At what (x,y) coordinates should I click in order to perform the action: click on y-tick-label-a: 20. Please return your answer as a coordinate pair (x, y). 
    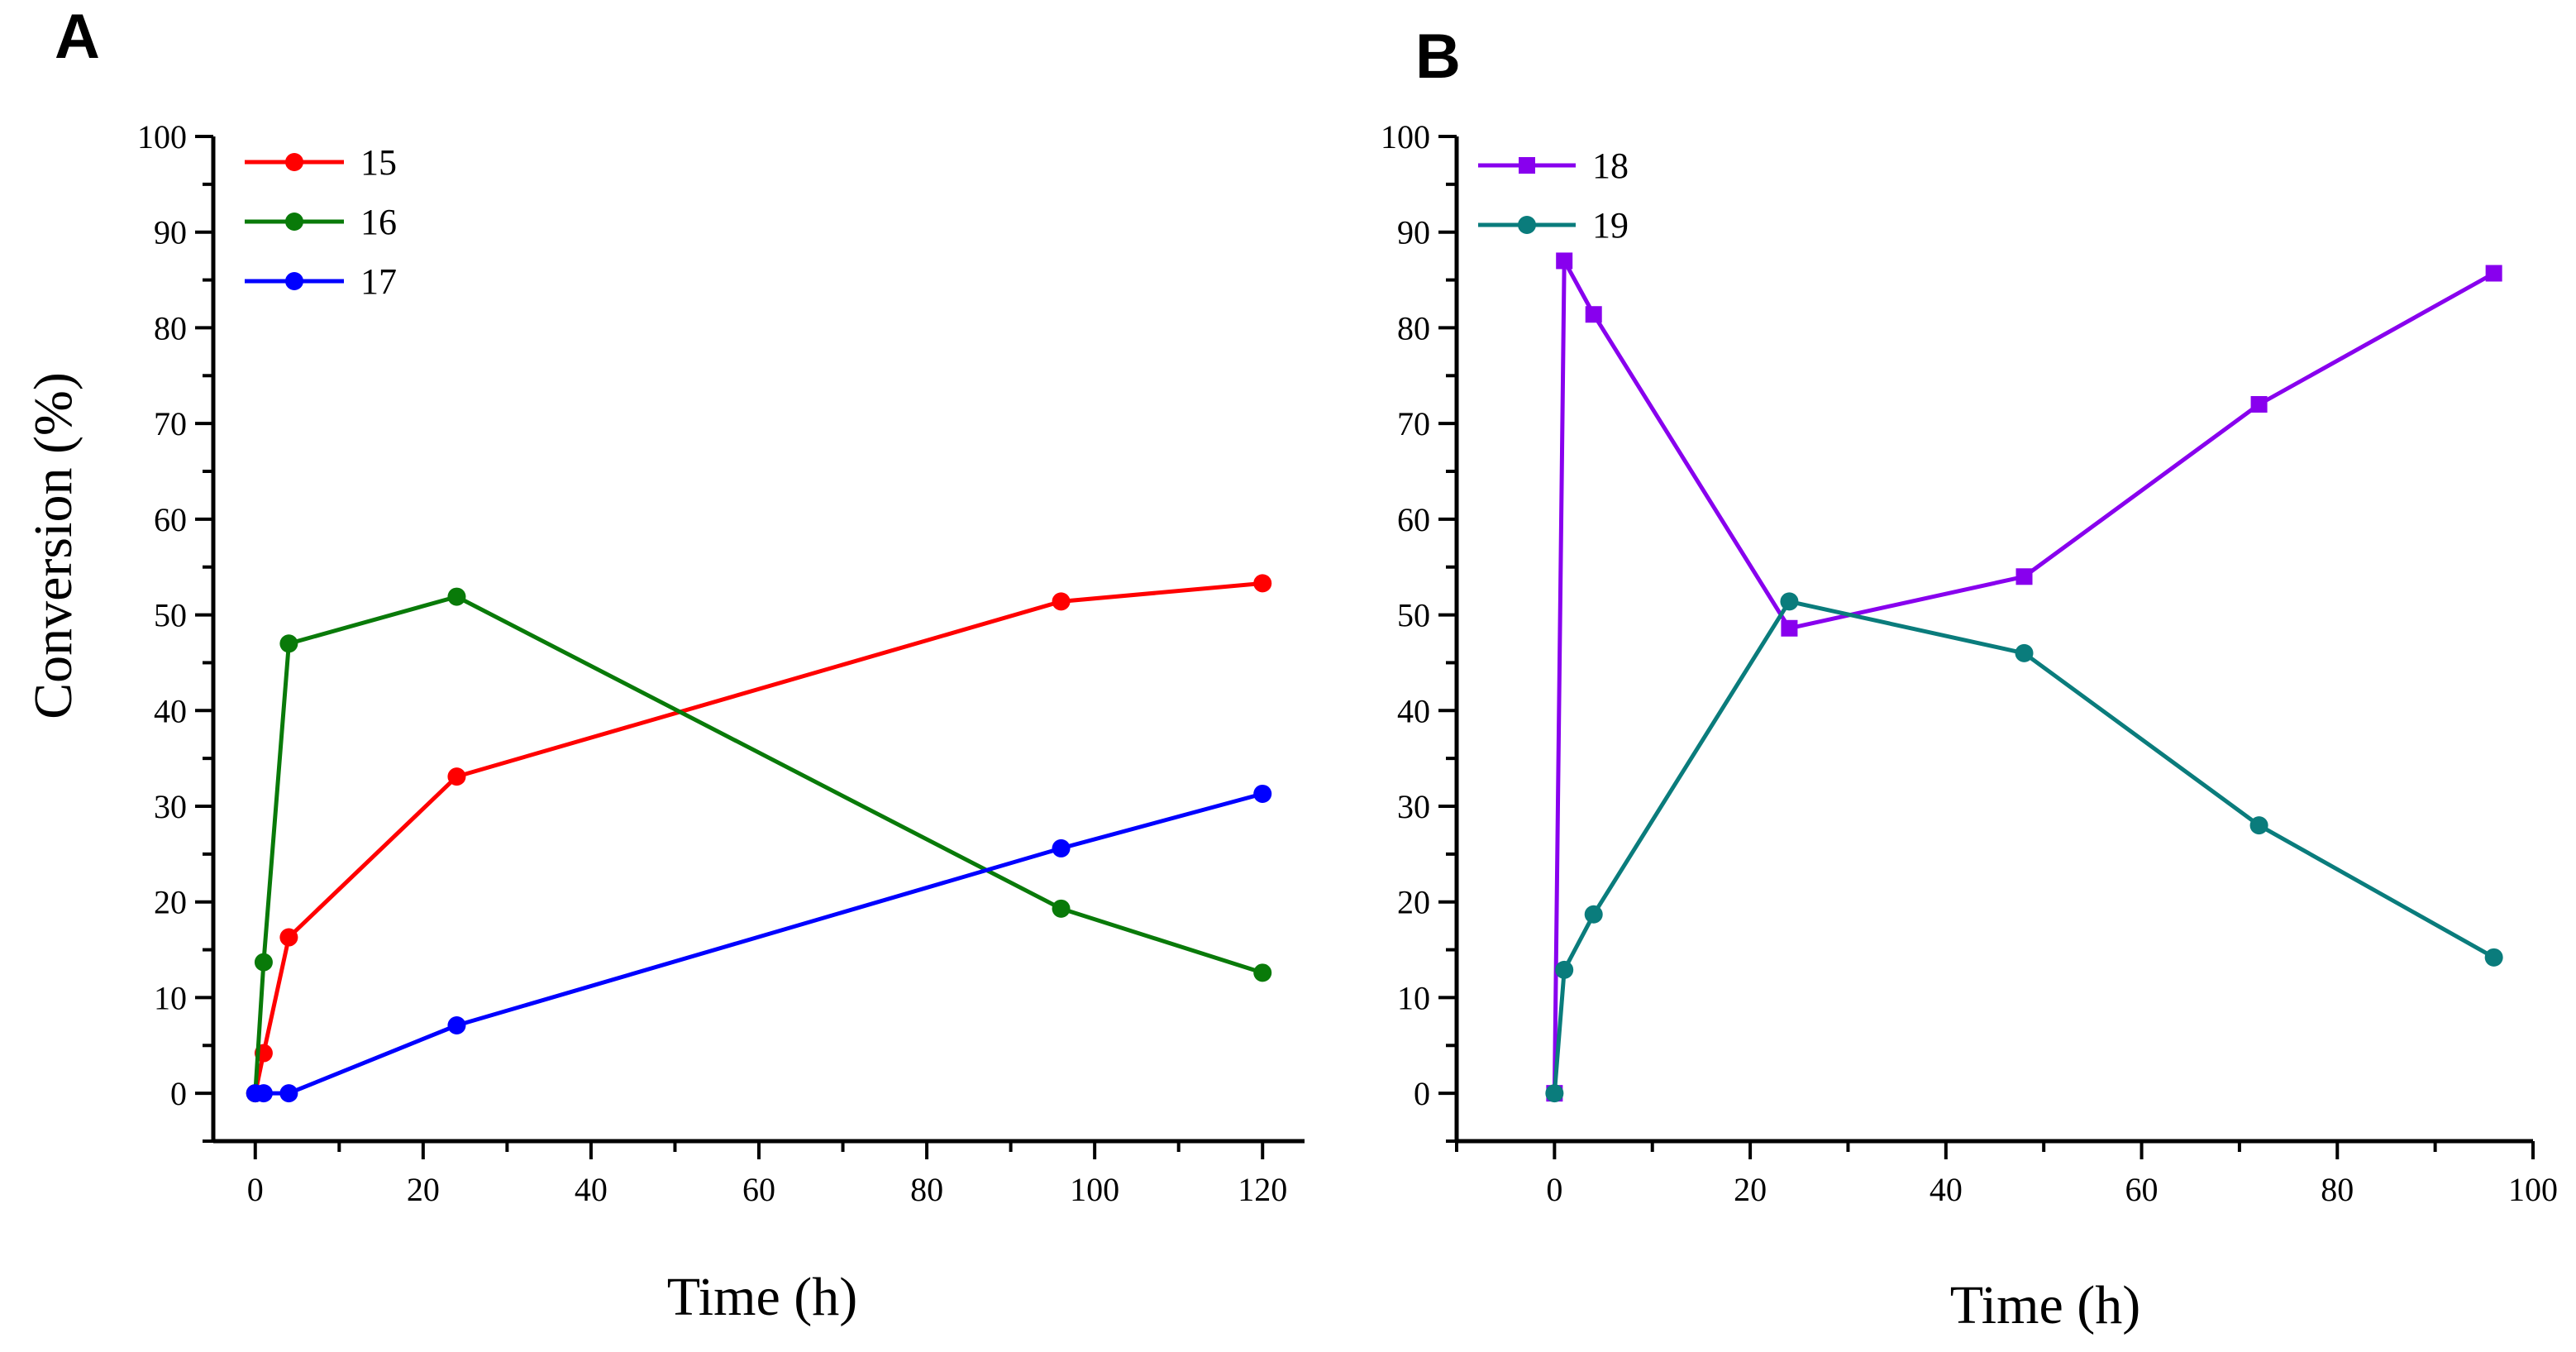
    Looking at the image, I should click on (170, 902).